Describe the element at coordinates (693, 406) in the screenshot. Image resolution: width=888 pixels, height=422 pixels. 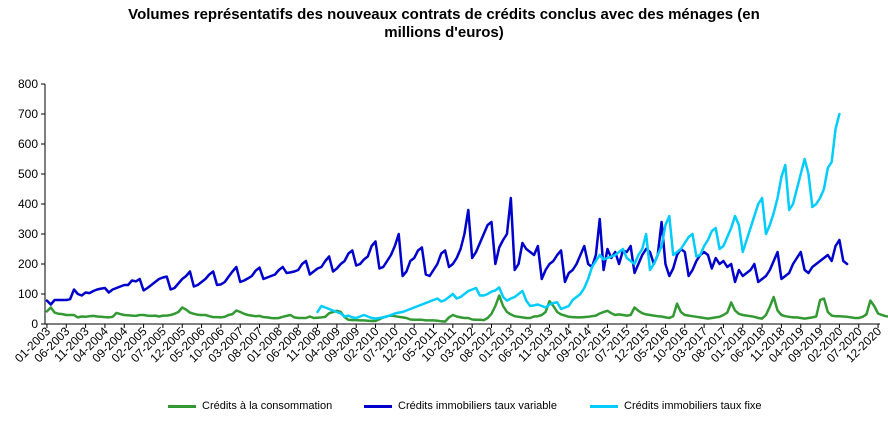
I see `legend-label-taux-fixe: Crédits immobiliers taux fixe` at that location.